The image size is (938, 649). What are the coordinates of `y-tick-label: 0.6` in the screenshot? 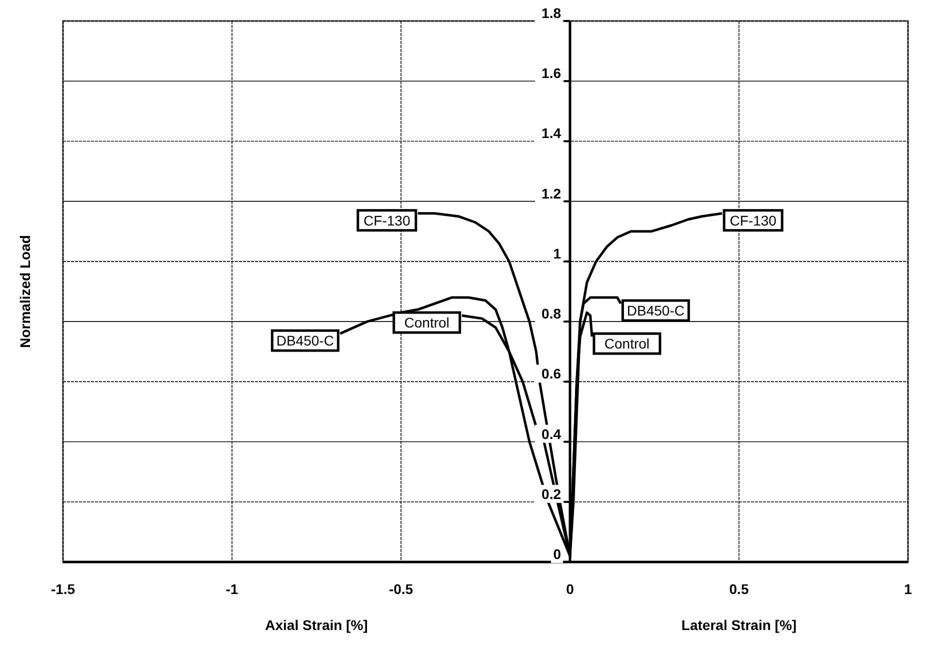 It's located at (552, 374).